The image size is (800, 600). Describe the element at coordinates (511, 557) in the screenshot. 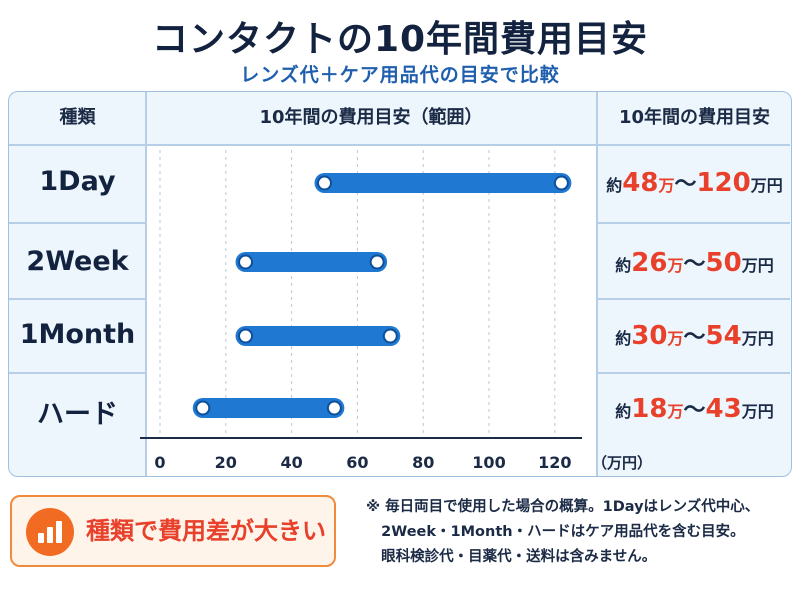

I see `footnote-line-3: 眼科検診代・目薬代・送料は含みません。` at that location.